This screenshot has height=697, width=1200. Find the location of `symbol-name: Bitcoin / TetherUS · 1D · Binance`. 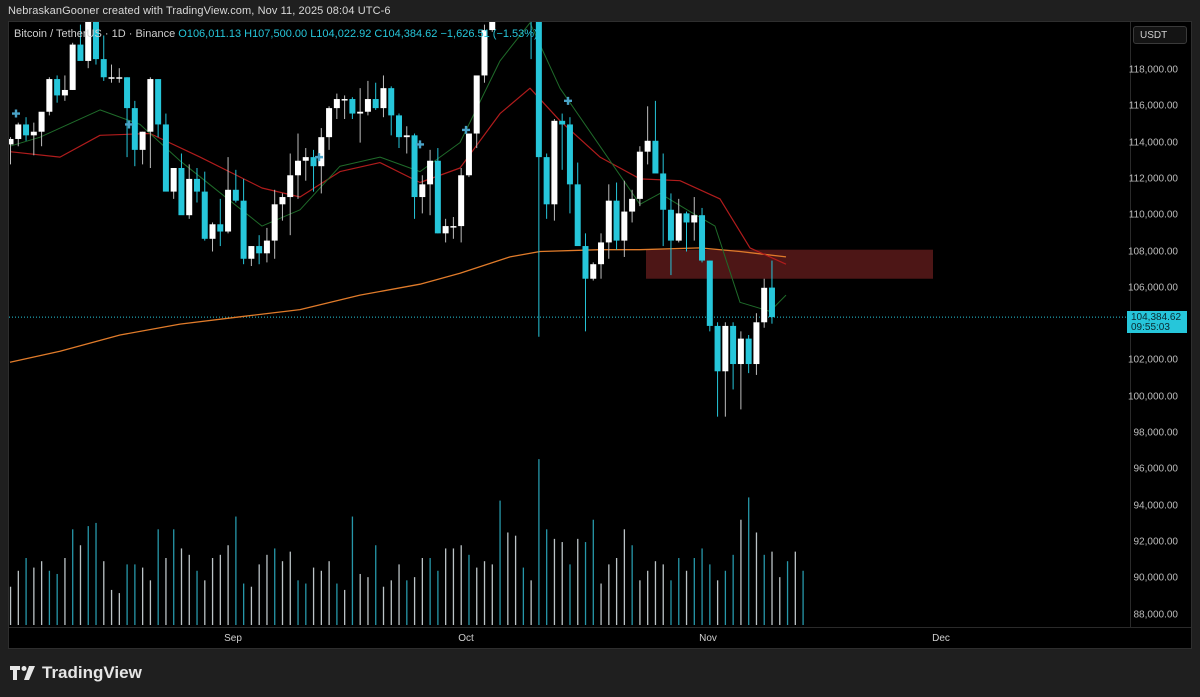

symbol-name: Bitcoin / TetherUS · 1D · Binance is located at coordinates (95, 34).